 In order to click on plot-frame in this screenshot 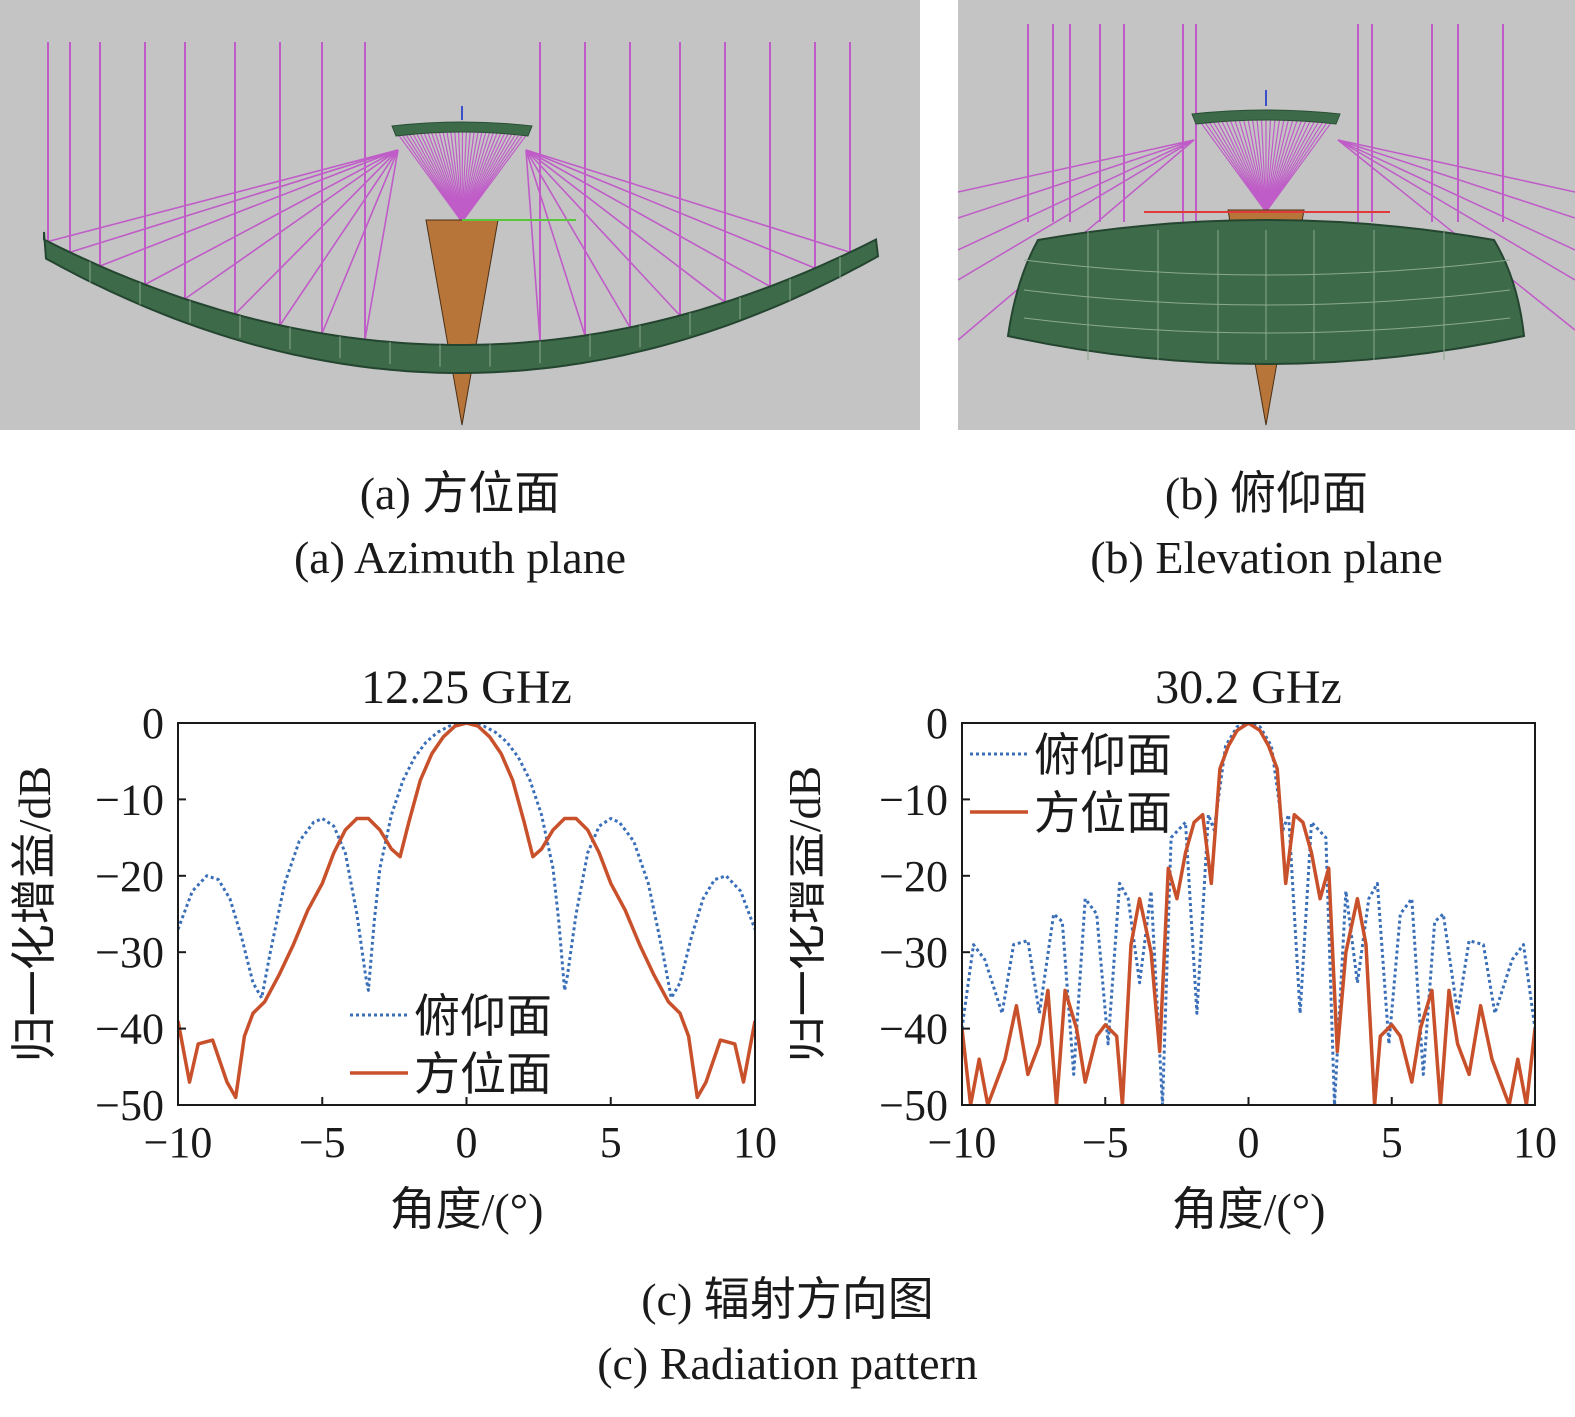, I will do `click(466, 914)`.